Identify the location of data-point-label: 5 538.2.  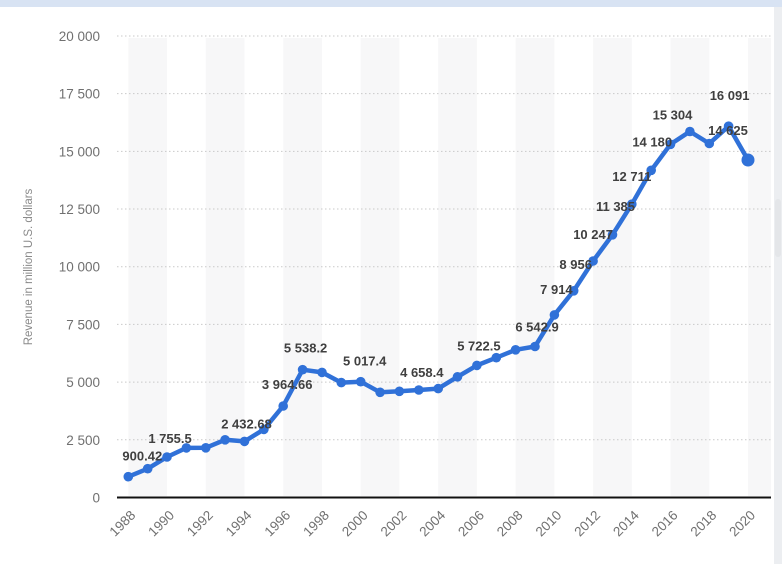
(305, 348).